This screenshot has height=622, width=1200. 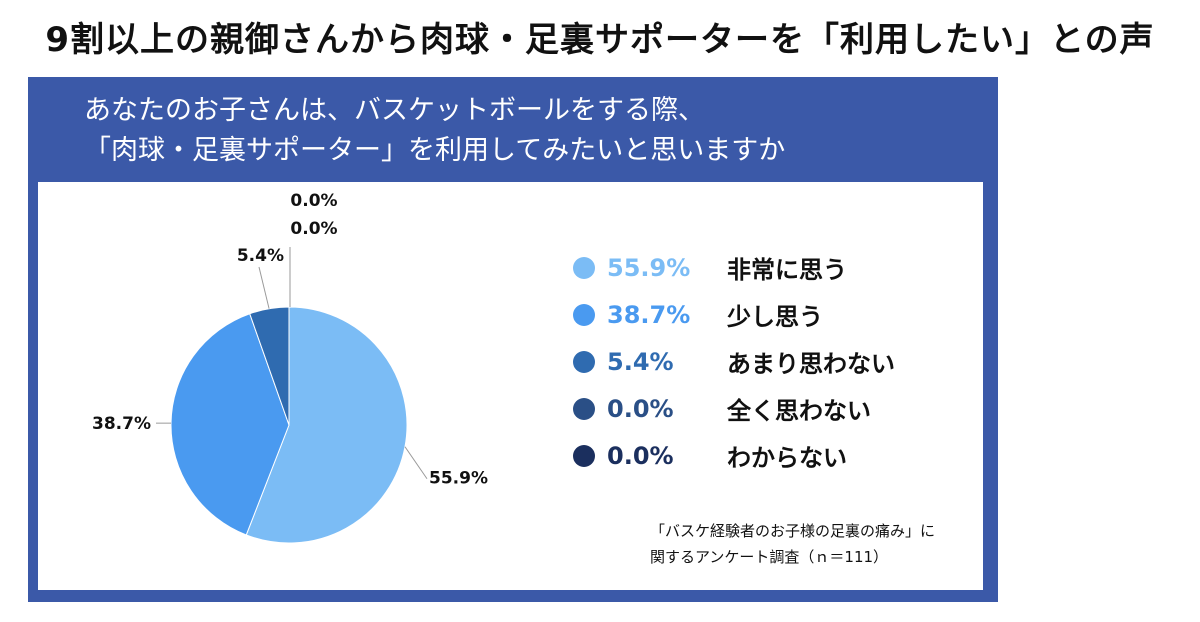 What do you see at coordinates (799, 411) in the screenshot?
I see `legend-label: 全く思わない` at bounding box center [799, 411].